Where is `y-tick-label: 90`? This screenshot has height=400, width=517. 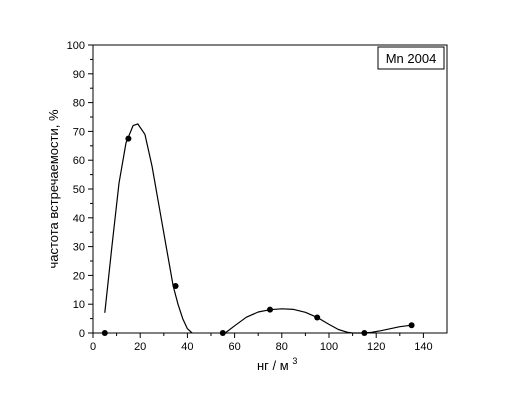 y-tick-label: 90 is located at coordinates (79, 75).